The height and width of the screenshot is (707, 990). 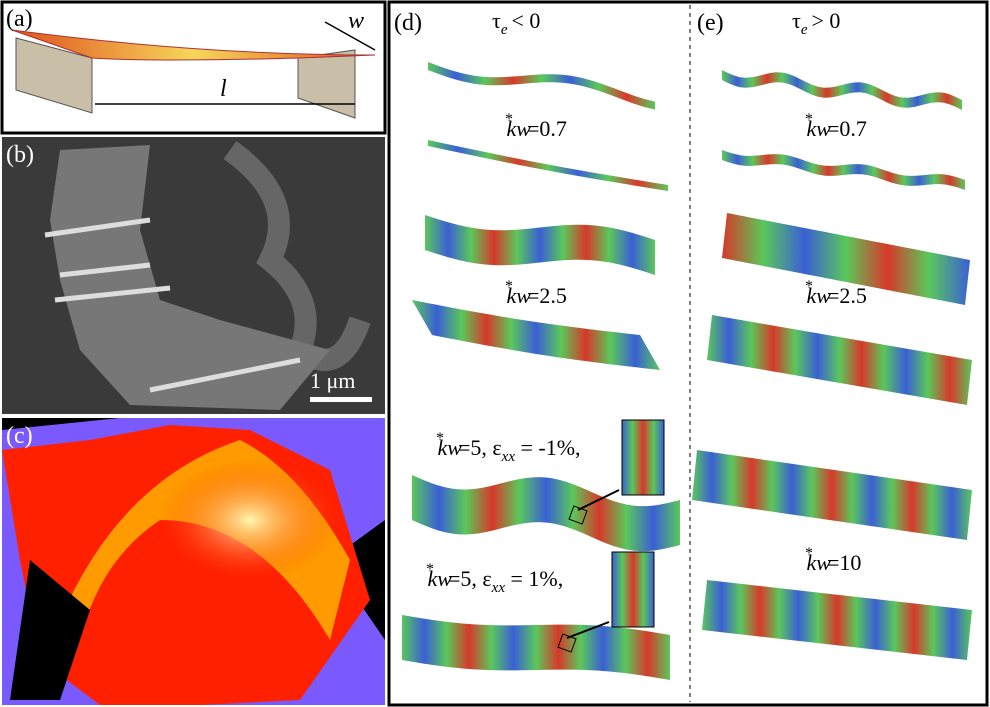 I want to click on panel-label: (a), so click(x=19, y=19).